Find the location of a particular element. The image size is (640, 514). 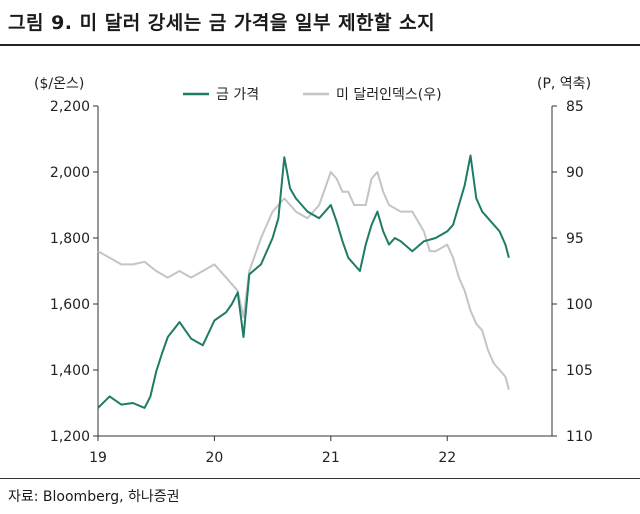

left-axis-tick-label: 1,400 is located at coordinates (70, 371).